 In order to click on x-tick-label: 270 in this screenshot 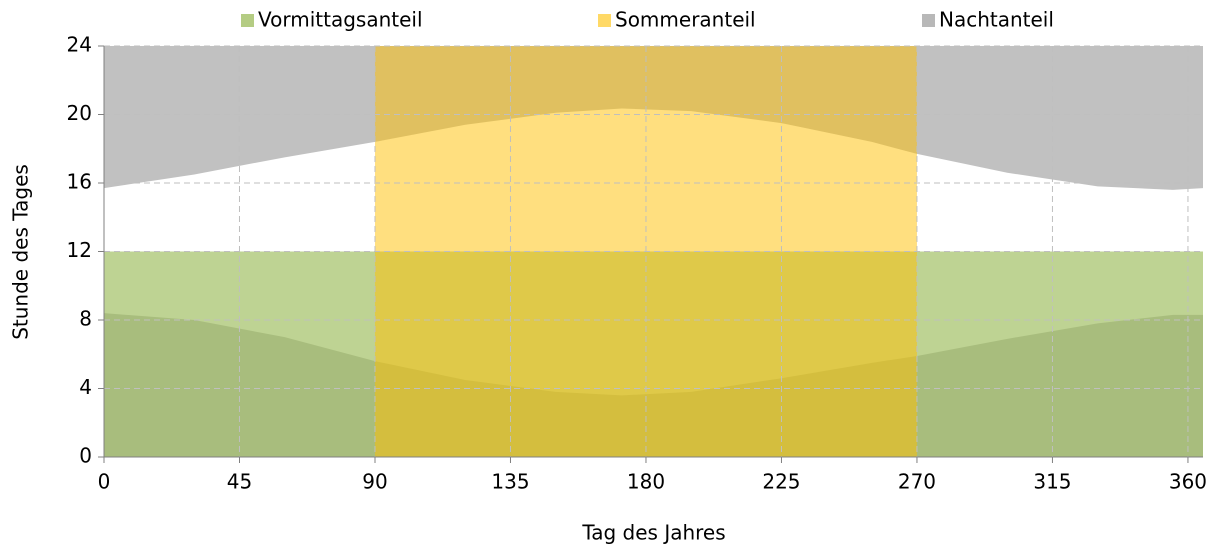, I will do `click(917, 482)`.